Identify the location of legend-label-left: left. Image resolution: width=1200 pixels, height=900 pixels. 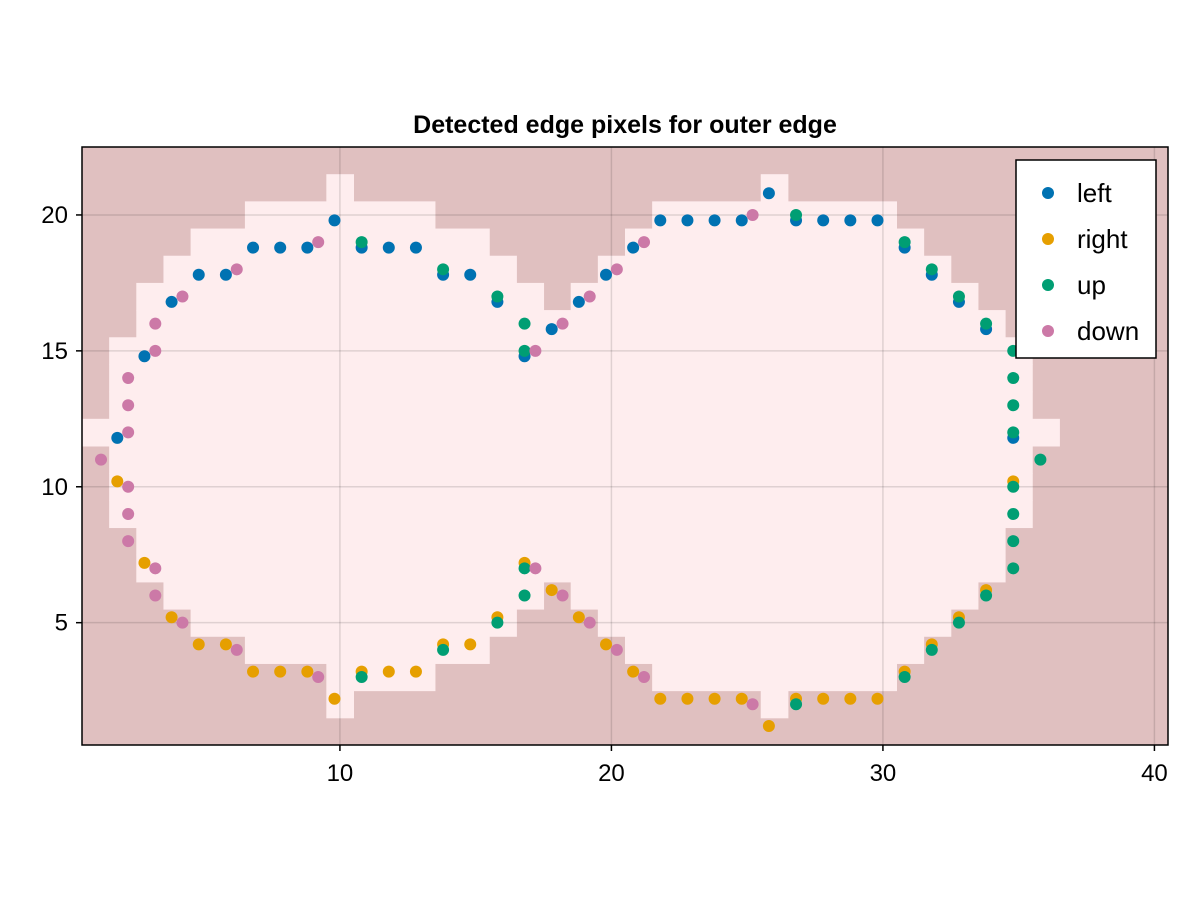
(1094, 193).